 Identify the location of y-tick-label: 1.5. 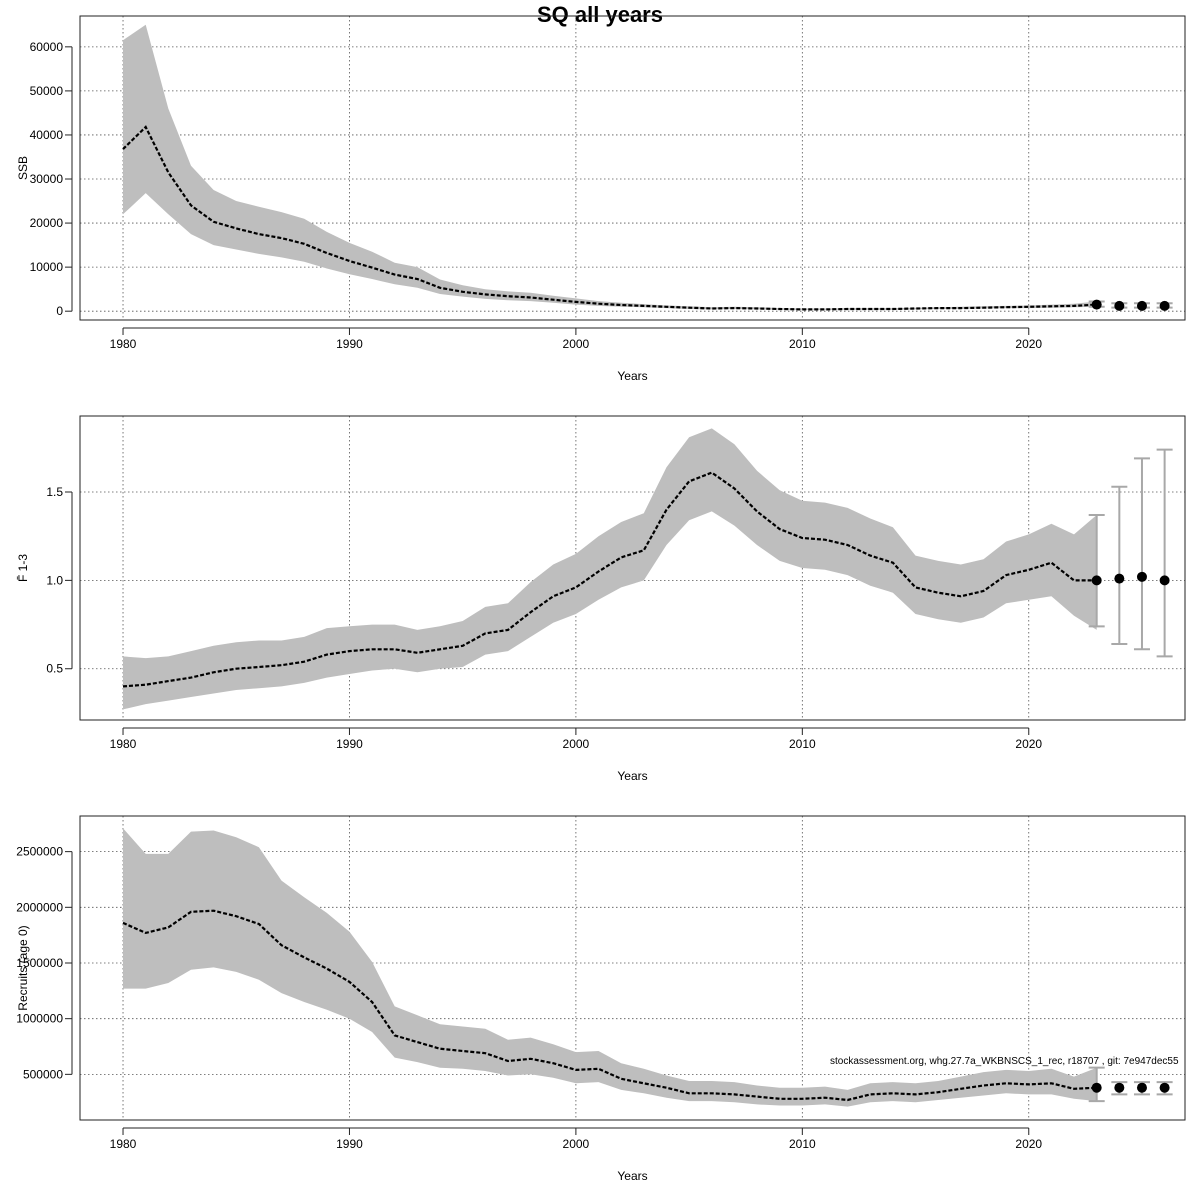
(54, 492).